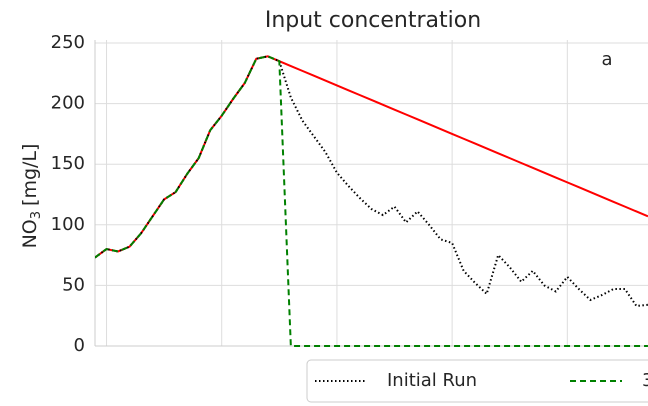  I want to click on chart-title: Input concentration, so click(373, 20).